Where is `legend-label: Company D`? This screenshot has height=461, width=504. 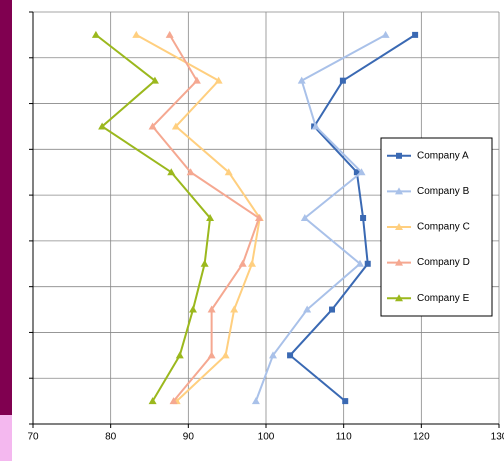
legend-label: Company D is located at coordinates (443, 262).